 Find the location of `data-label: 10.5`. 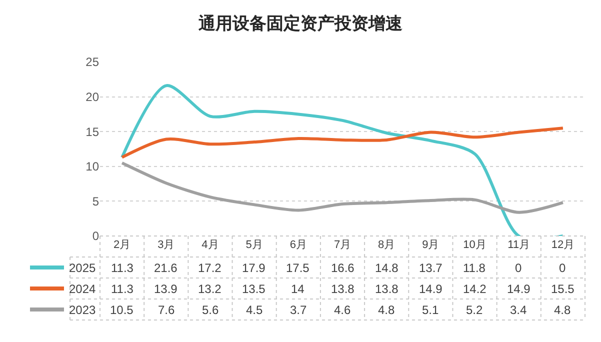

data-label: 10.5 is located at coordinates (122, 310).